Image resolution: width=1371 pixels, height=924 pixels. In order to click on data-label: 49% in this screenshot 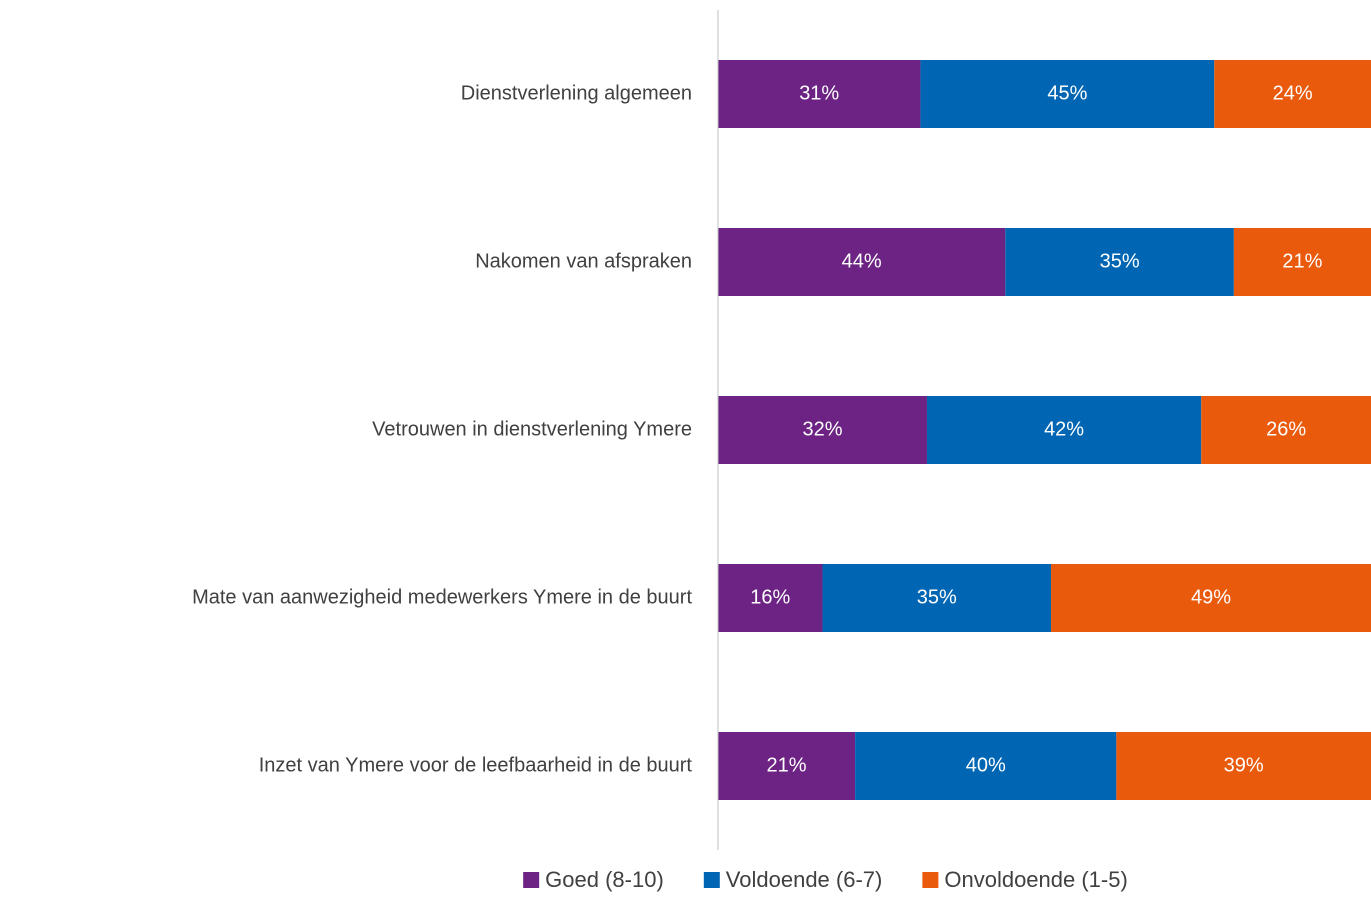, I will do `click(1211, 597)`.